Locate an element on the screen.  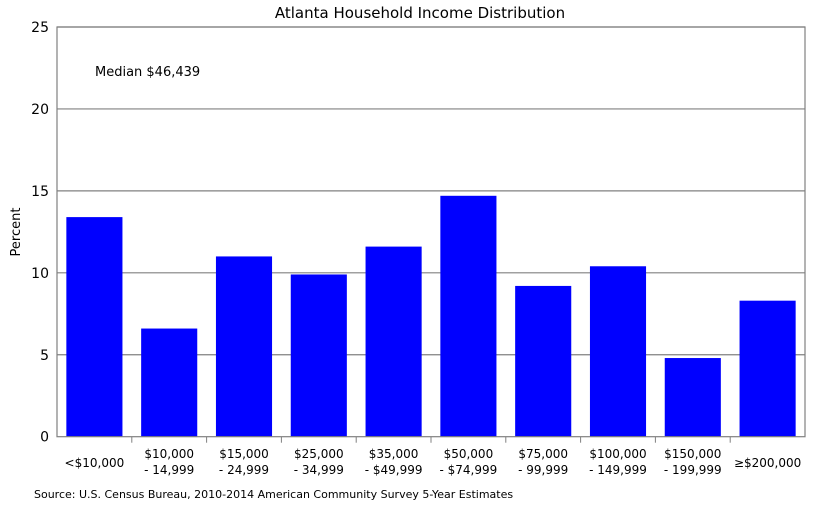
y-axis-label: Percent is located at coordinates (16, 232).